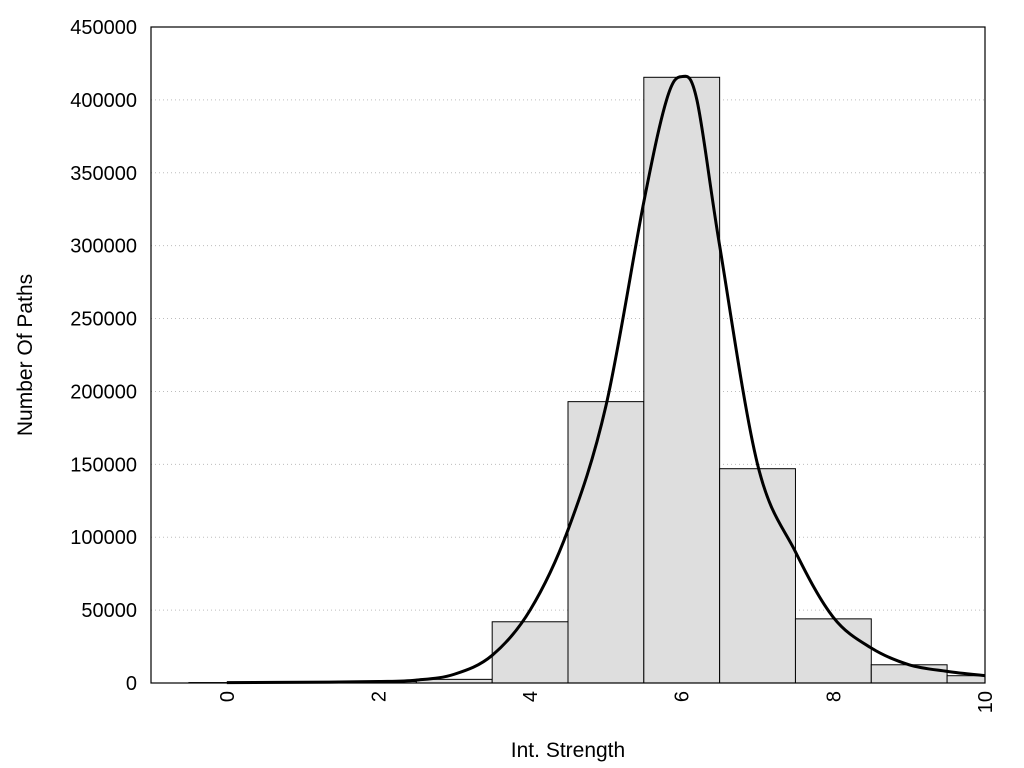 The width and height of the screenshot is (1024, 768). Describe the element at coordinates (103, 538) in the screenshot. I see `y-tick-label: 100000` at that location.